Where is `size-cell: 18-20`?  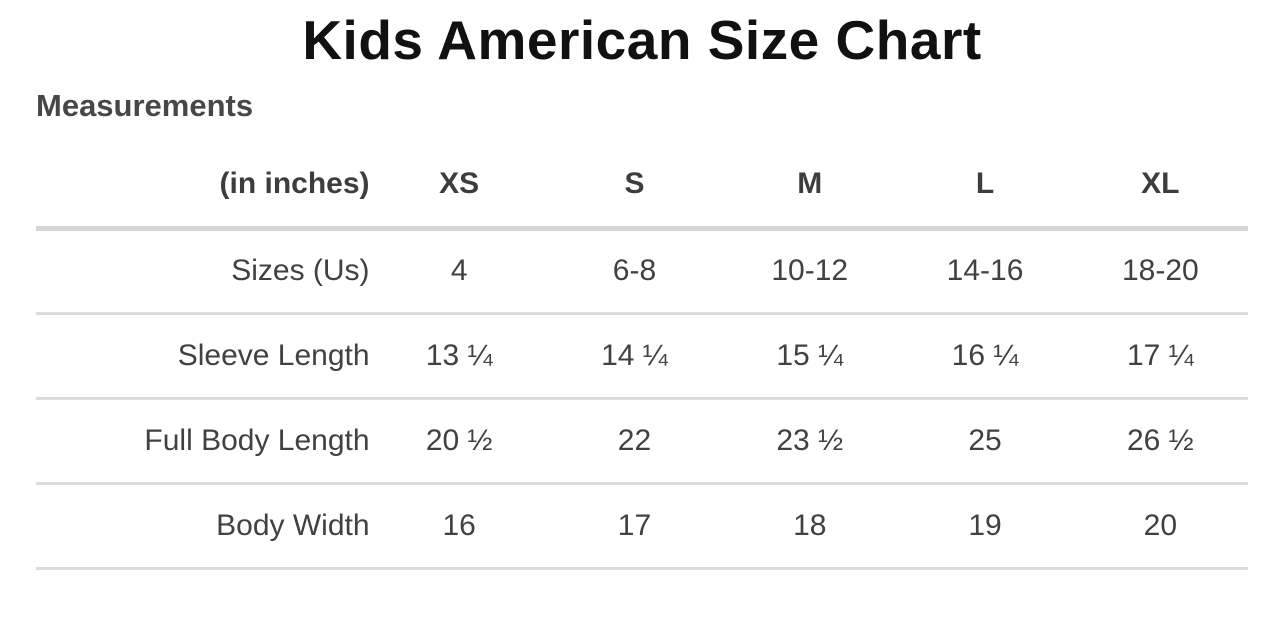 size-cell: 18-20 is located at coordinates (1160, 270).